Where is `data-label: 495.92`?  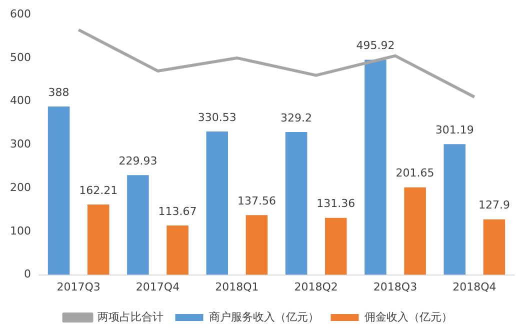
data-label: 495.92 is located at coordinates (375, 45).